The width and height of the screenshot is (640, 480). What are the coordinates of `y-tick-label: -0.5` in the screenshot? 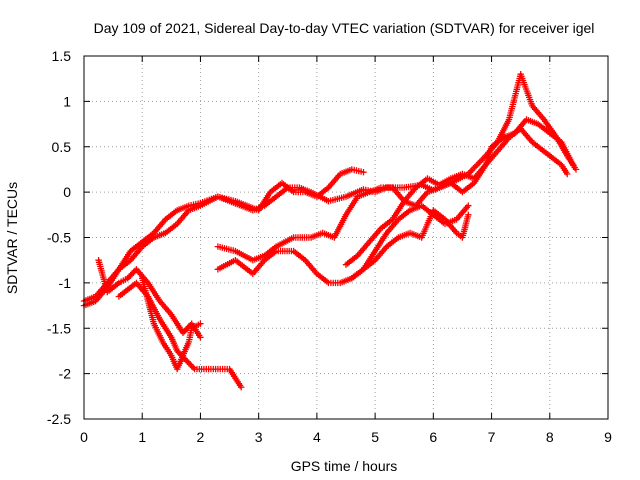 It's located at (59, 238).